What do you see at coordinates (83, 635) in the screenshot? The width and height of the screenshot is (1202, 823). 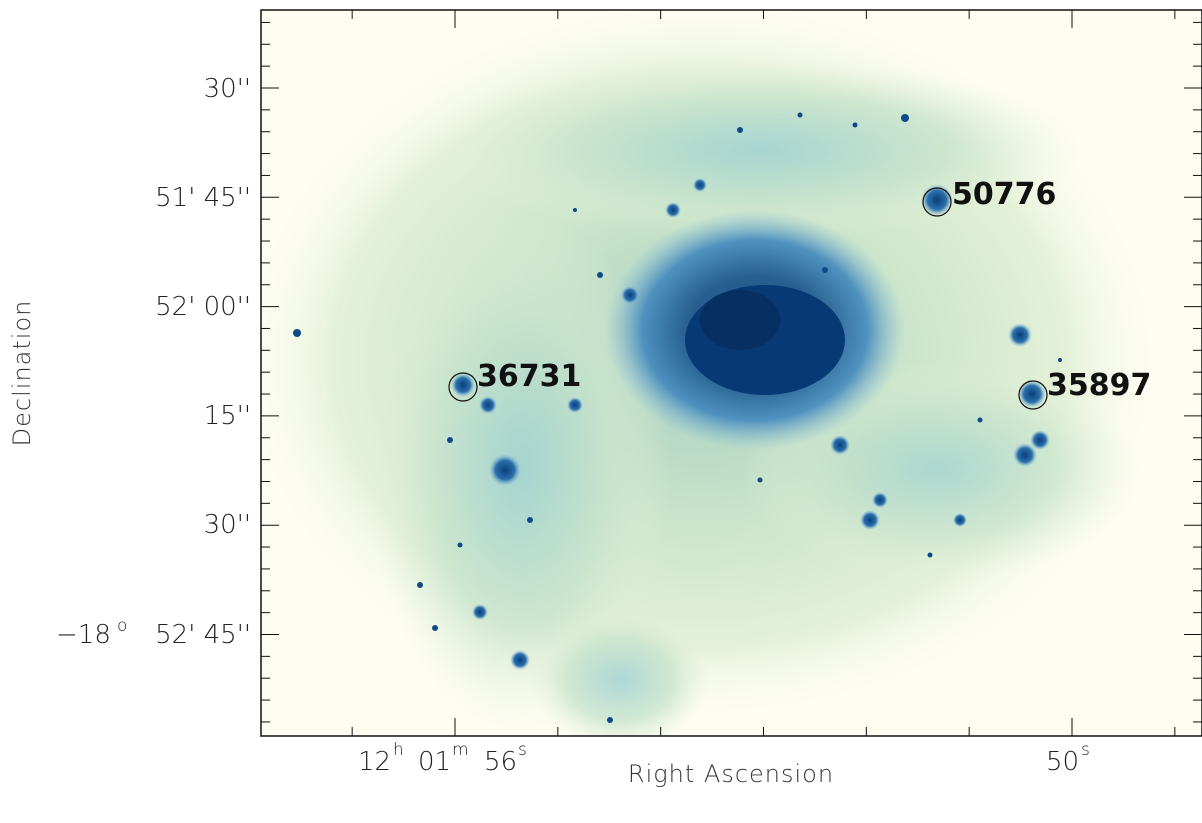 I see `degrees-value: −18` at bounding box center [83, 635].